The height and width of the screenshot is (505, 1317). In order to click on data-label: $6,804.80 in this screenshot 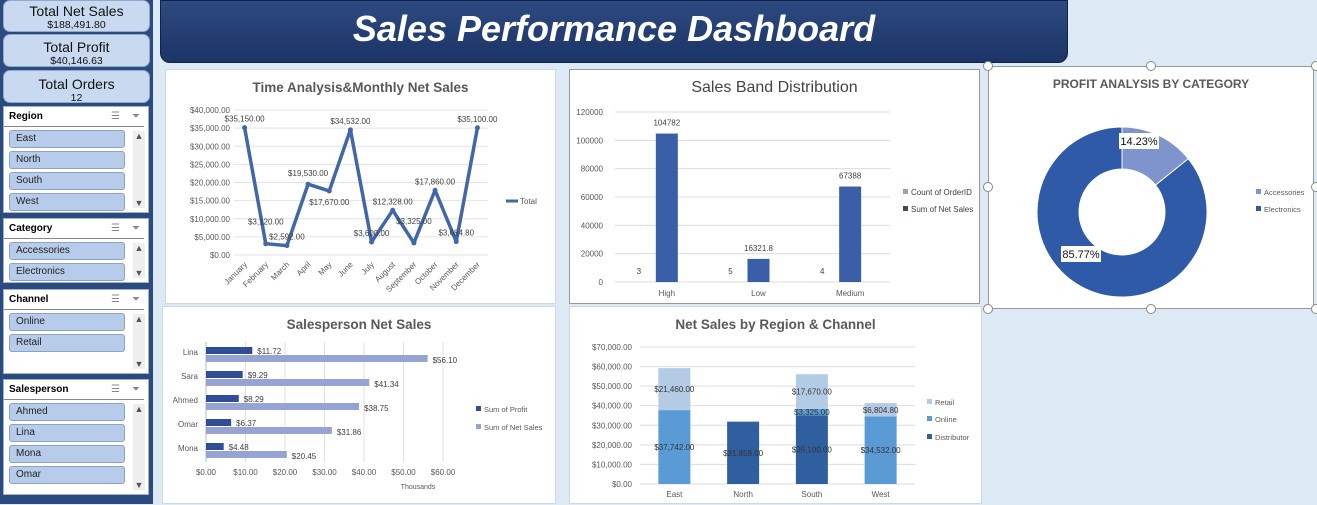, I will do `click(881, 410)`.